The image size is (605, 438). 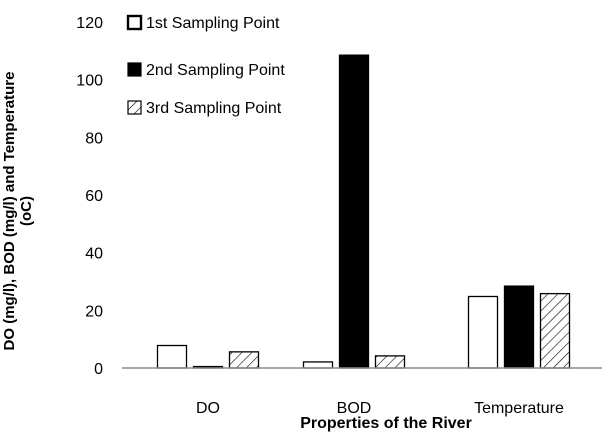 I want to click on y-tick-label: 120, so click(x=89, y=23).